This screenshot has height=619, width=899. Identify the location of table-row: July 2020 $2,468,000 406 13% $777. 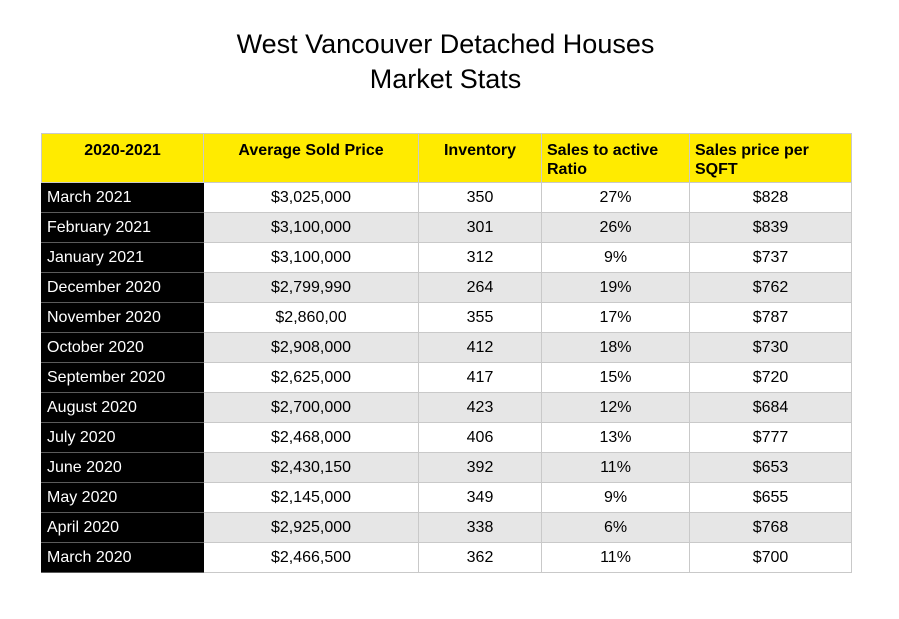
(446, 437).